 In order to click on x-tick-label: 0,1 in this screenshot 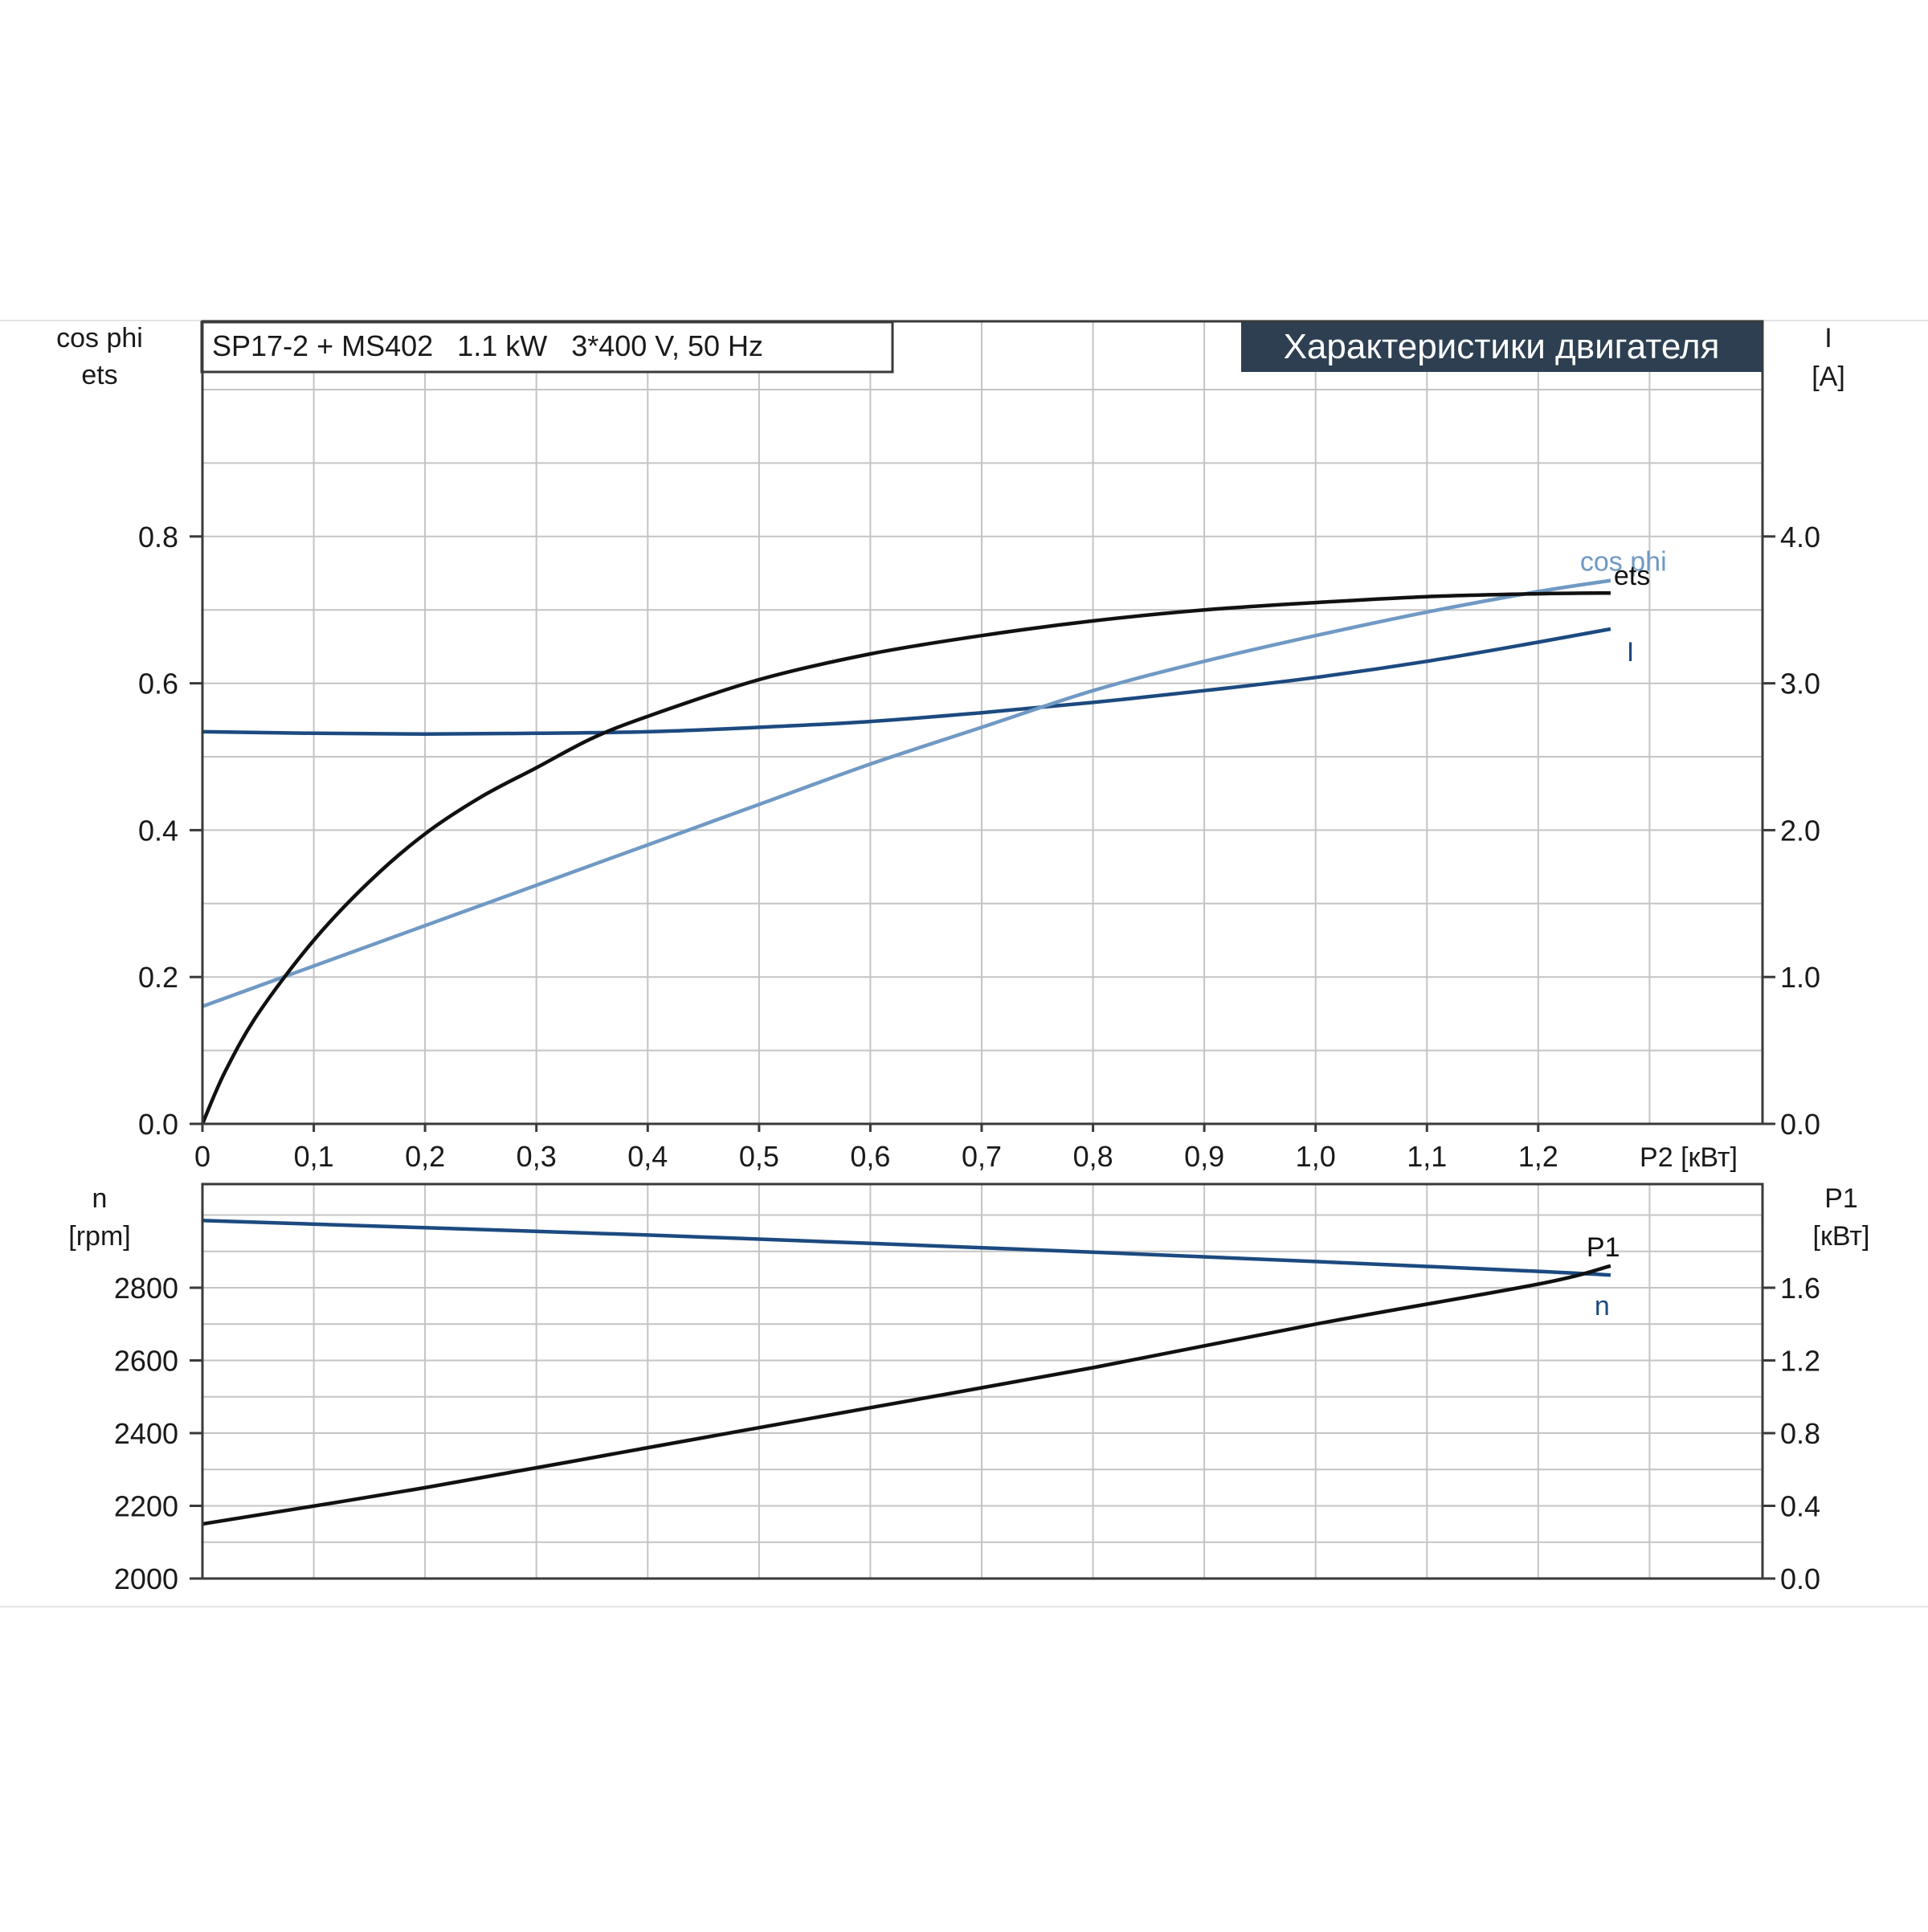, I will do `click(314, 1156)`.